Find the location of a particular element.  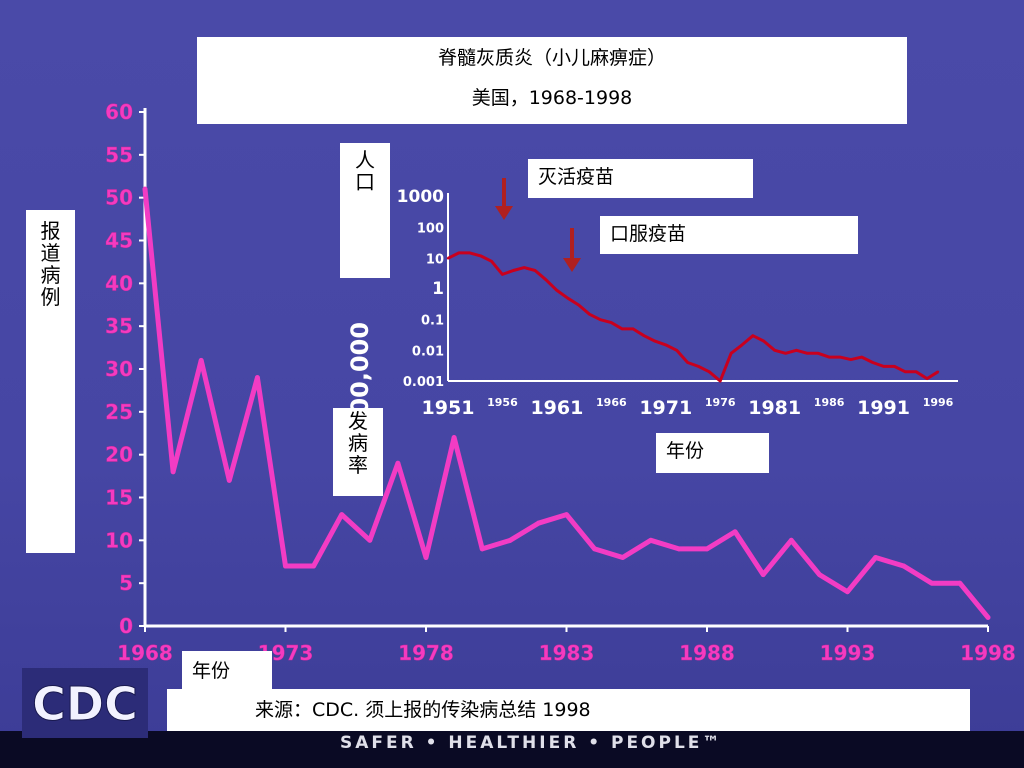

main-x-tick-label: 1978 is located at coordinates (426, 653).